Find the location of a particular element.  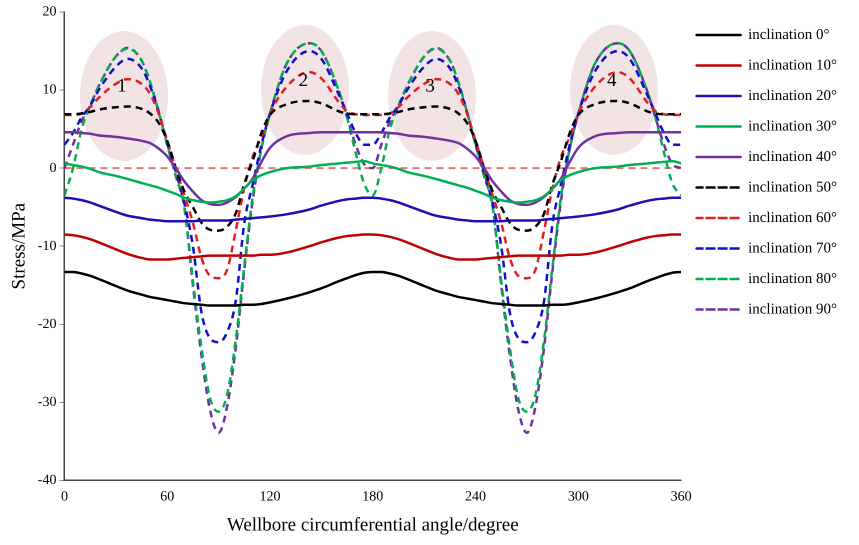

legend-label: inclination 50° is located at coordinates (793, 187).